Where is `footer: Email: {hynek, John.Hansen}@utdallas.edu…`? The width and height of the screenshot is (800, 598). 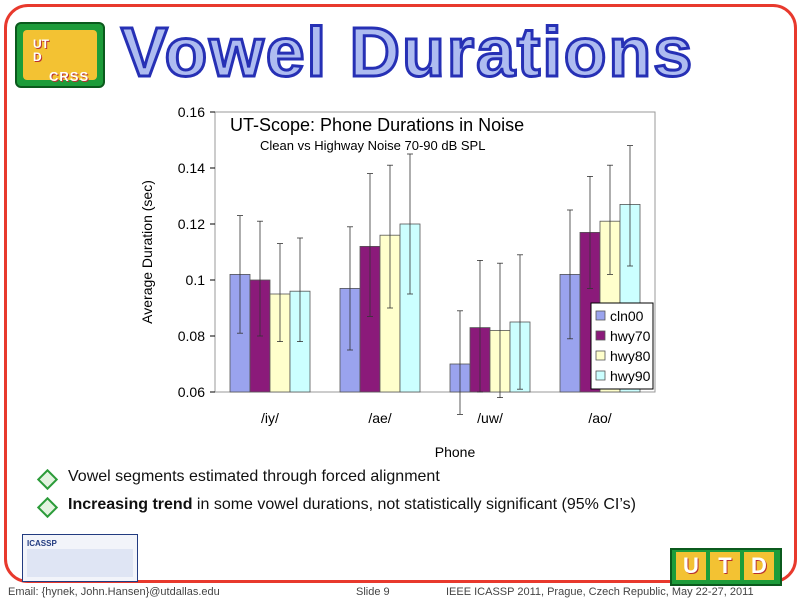
footer: Email: {hynek, John.Hansen}@utdallas.edu… is located at coordinates (400, 592).